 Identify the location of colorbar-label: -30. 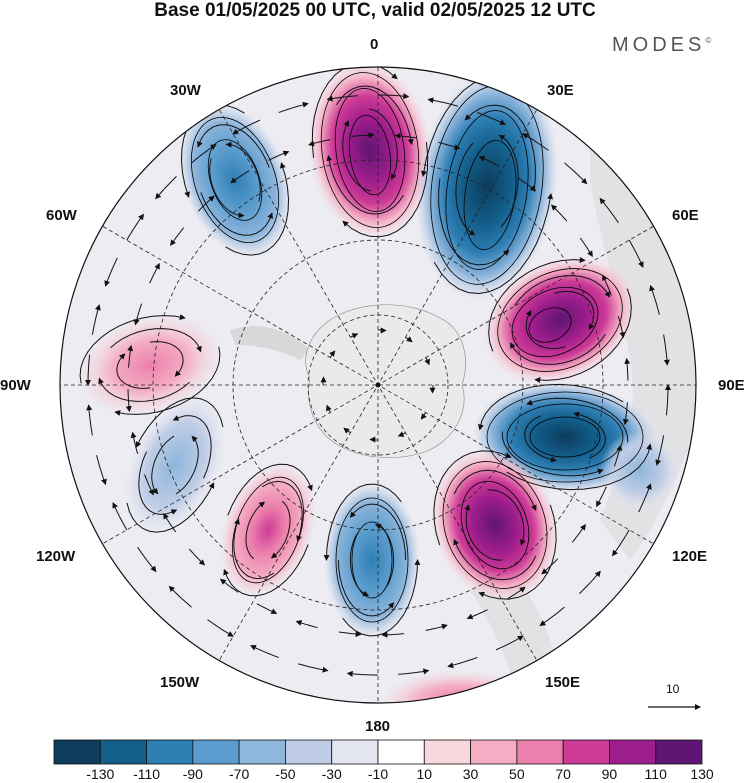
(331, 774).